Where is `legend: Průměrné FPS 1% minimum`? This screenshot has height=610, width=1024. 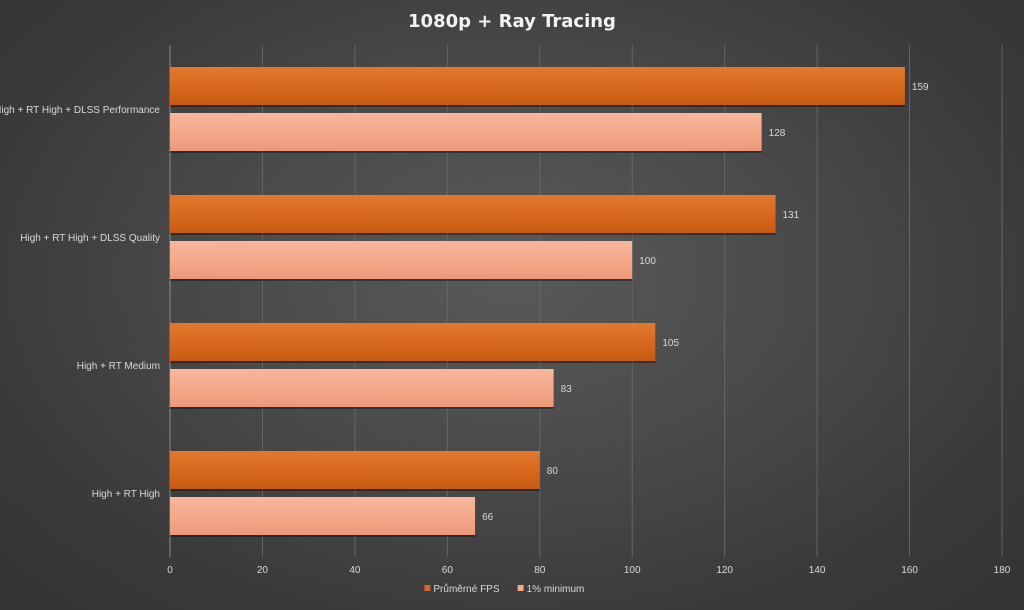
legend: Průměrné FPS 1% minimum is located at coordinates (504, 589).